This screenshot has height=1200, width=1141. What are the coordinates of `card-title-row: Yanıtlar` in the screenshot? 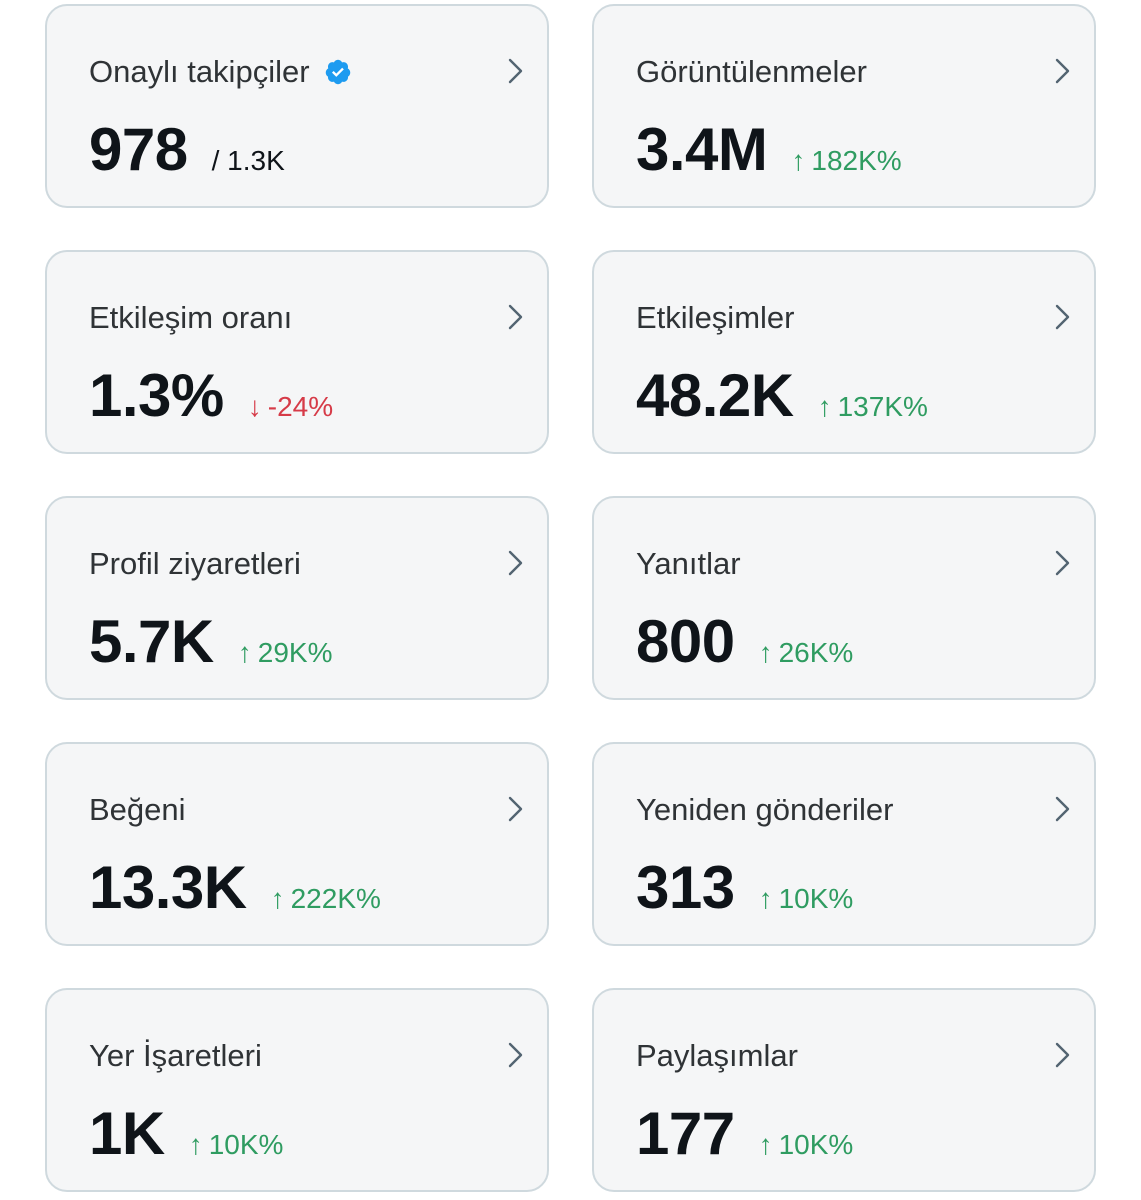 It's located at (688, 564).